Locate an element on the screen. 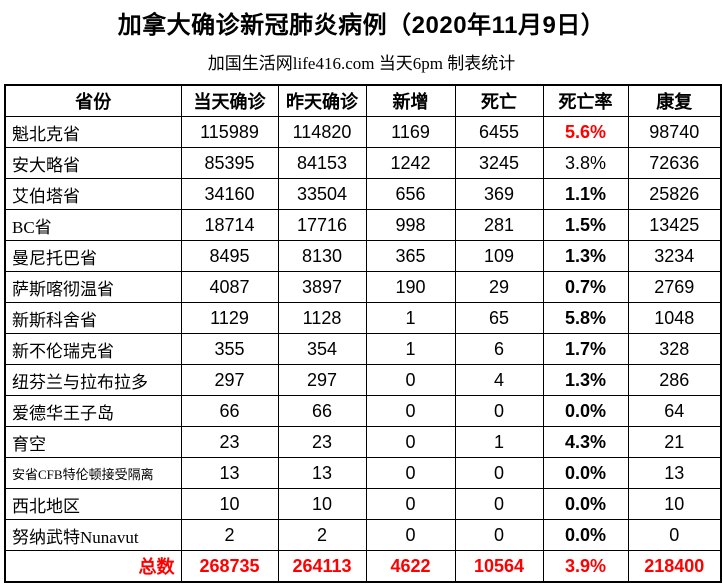 The width and height of the screenshot is (723, 586). today-confirmed-cell: 10 is located at coordinates (229, 504).